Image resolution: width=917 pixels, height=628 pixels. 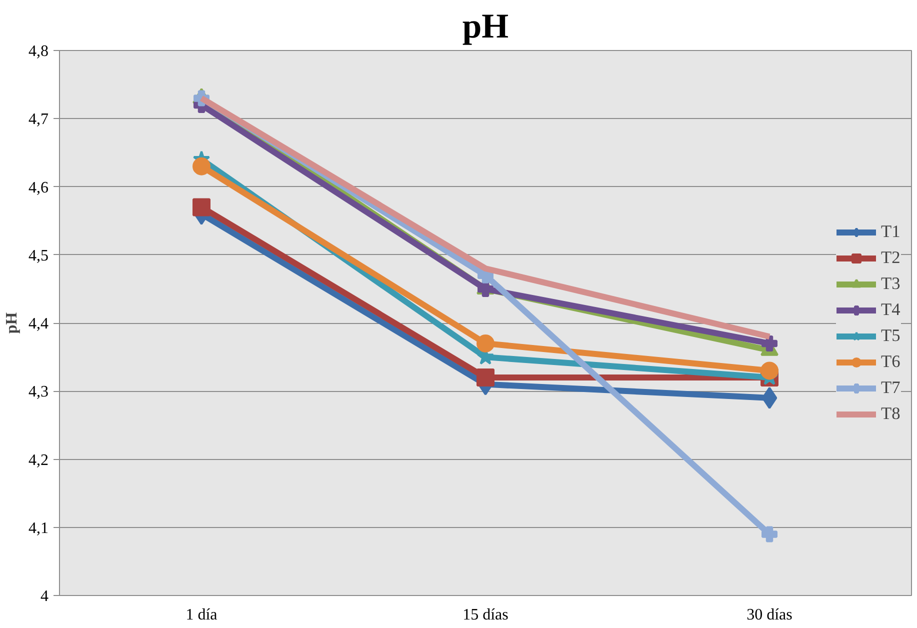 What do you see at coordinates (891, 284) in the screenshot?
I see `legend-label: T3` at bounding box center [891, 284].